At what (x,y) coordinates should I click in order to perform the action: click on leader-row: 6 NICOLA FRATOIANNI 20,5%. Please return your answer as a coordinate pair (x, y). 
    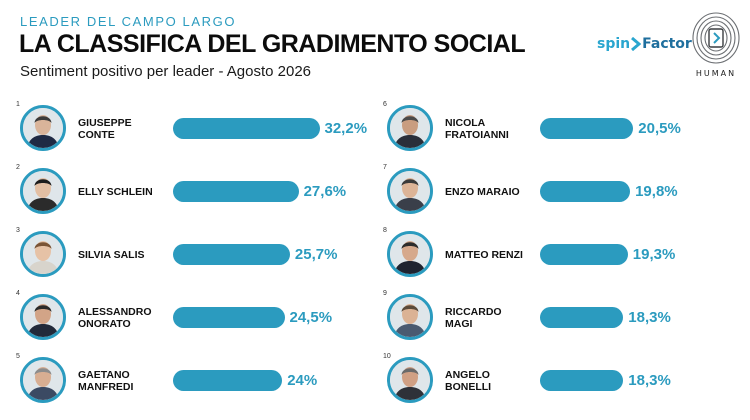
    Looking at the image, I should click on (553, 129).